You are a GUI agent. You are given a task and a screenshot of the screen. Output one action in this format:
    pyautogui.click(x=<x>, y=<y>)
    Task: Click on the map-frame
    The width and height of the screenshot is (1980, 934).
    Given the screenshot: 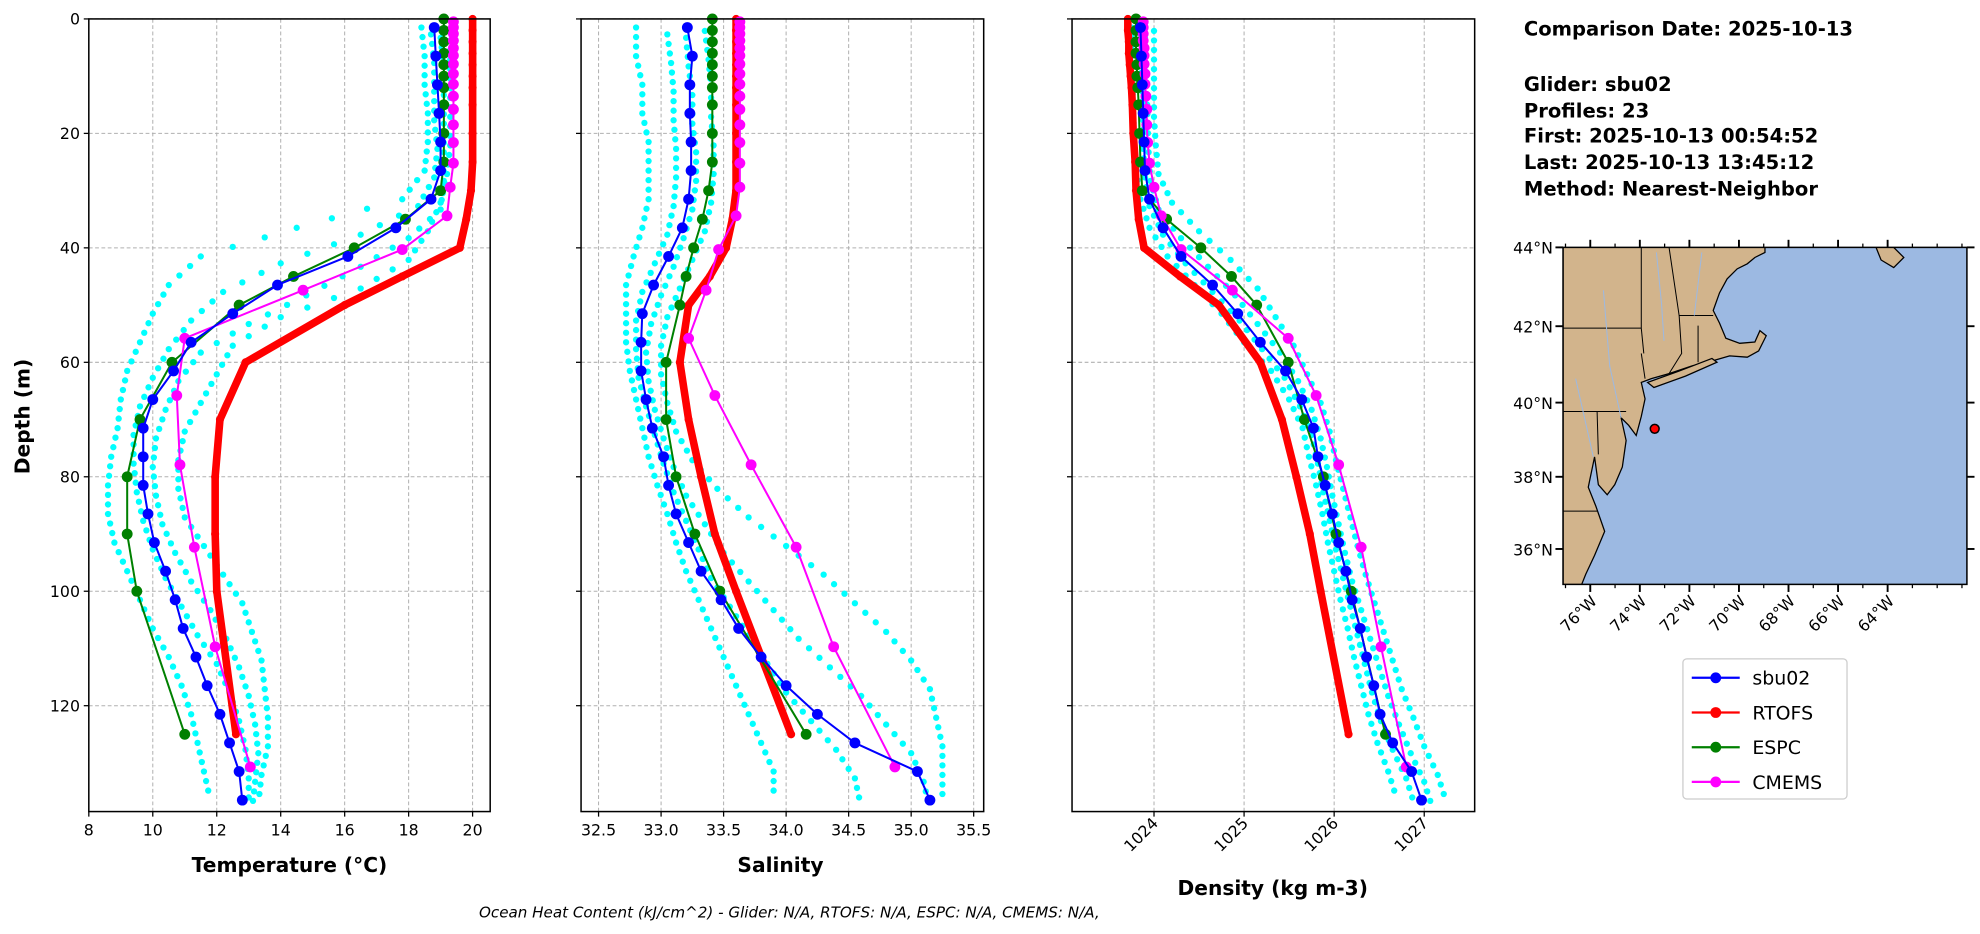 What is the action you would take?
    pyautogui.click(x=1765, y=416)
    